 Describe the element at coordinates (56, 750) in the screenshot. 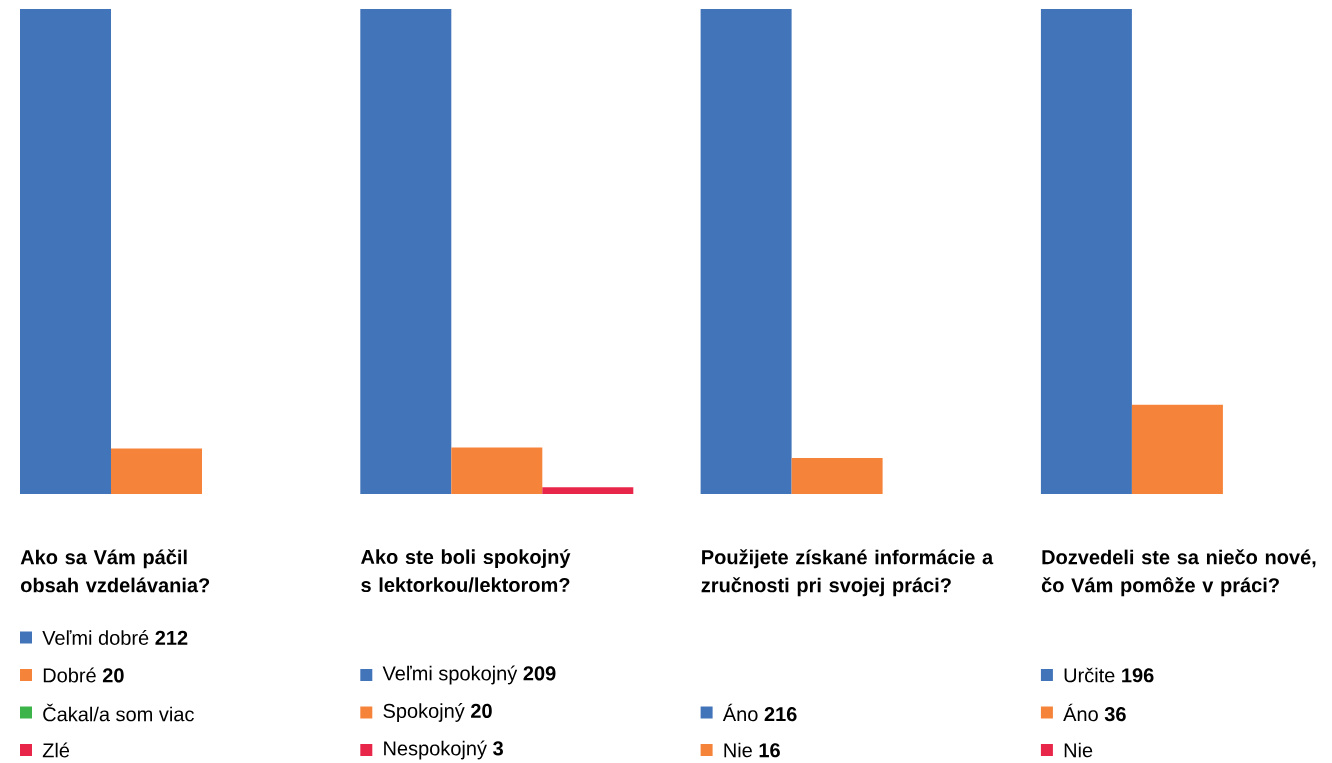

I see `legend-label: Zlé` at that location.